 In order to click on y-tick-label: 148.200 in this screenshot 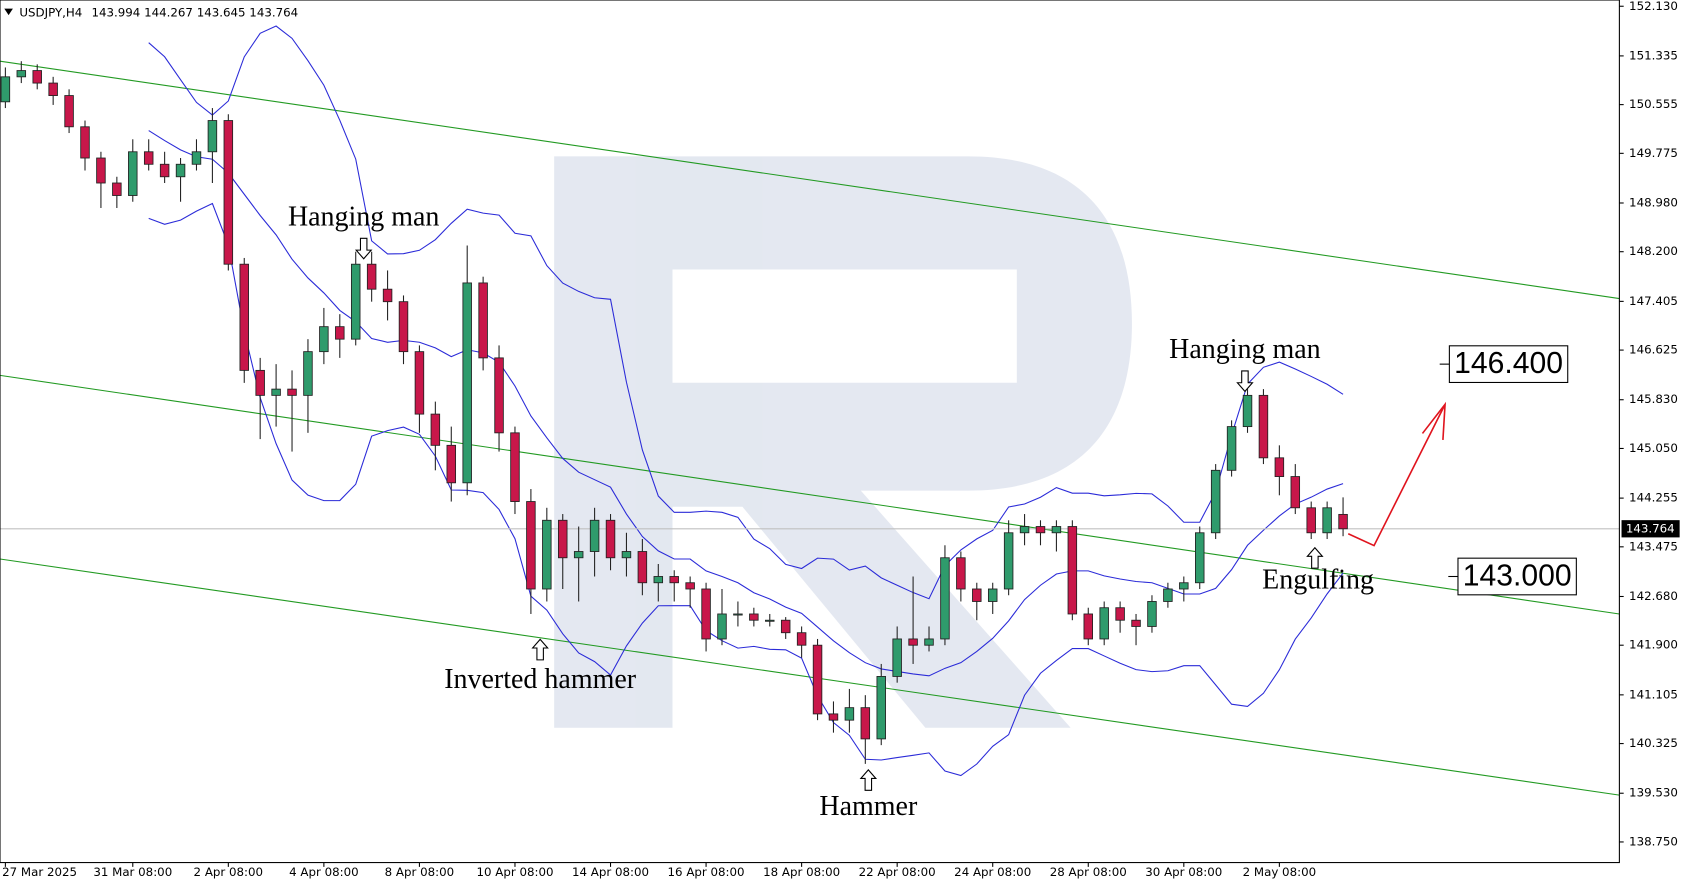, I will do `click(1653, 251)`.